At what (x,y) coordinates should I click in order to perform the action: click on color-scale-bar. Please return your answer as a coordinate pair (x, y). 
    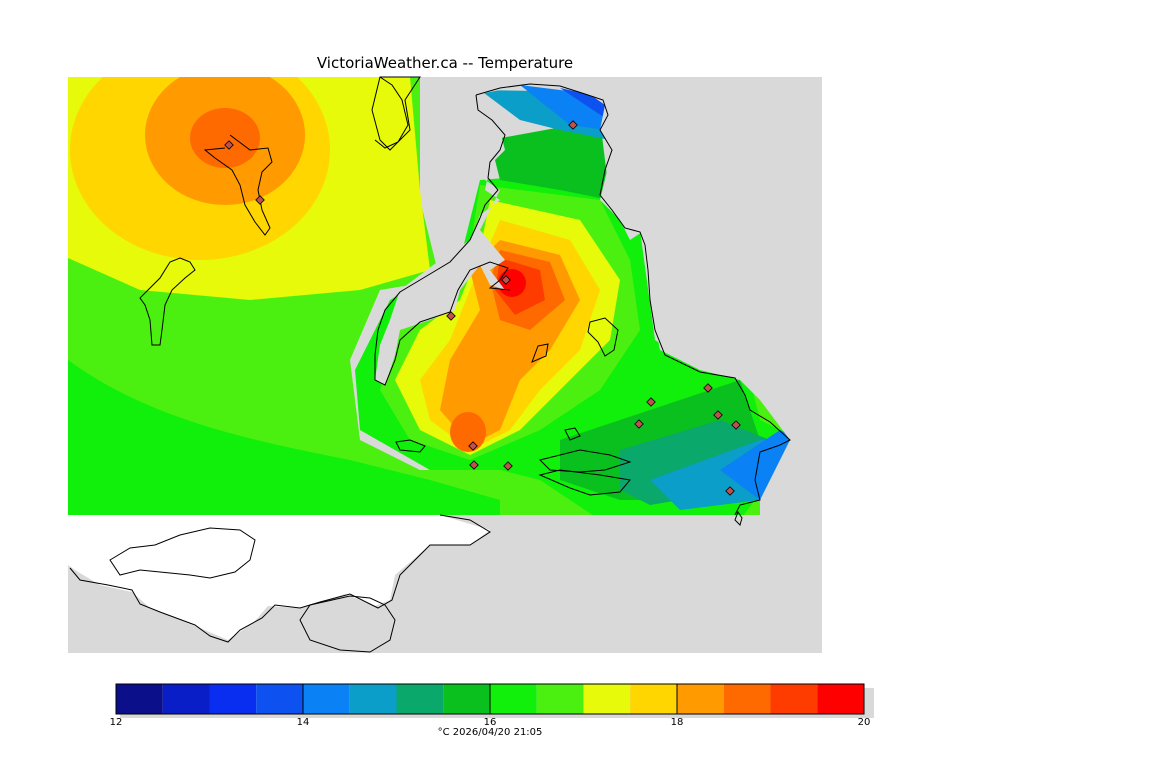
    Looking at the image, I should click on (494, 700).